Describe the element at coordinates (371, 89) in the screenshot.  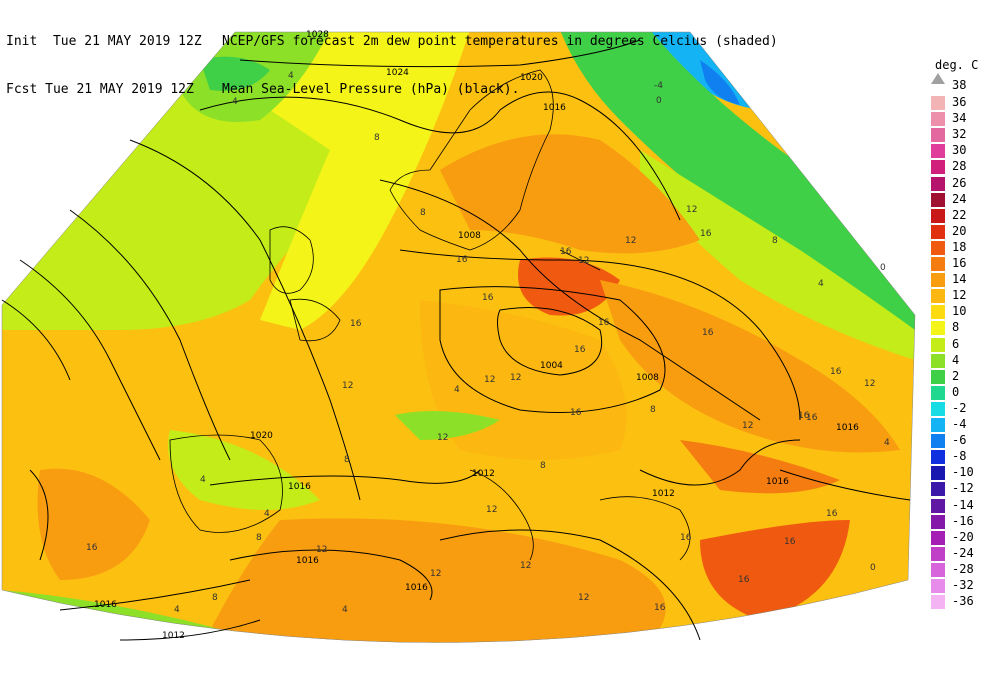
I see `title-line2: Mean Sea-Level Pressure (hPa) (black).` at that location.